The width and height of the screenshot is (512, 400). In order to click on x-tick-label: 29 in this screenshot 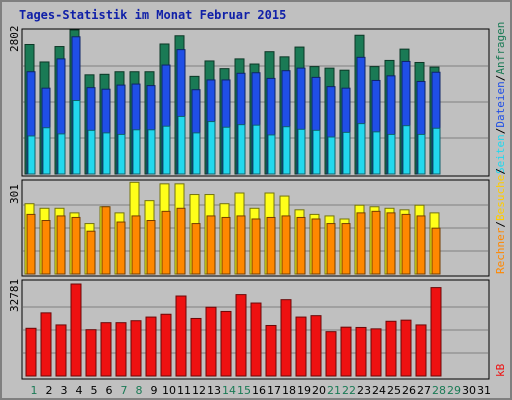, I will do `click(454, 390)`.